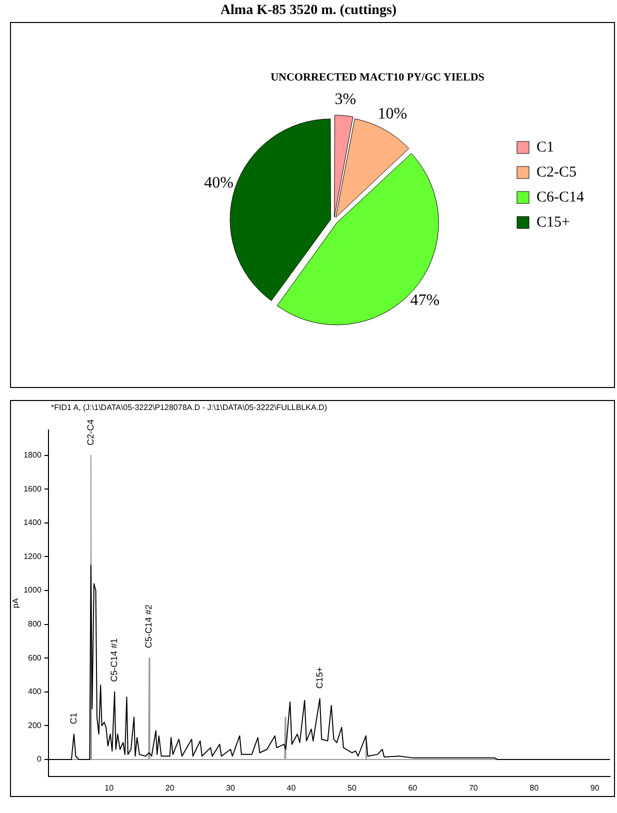  What do you see at coordinates (425, 300) in the screenshot?
I see `data-label: 47%` at bounding box center [425, 300].